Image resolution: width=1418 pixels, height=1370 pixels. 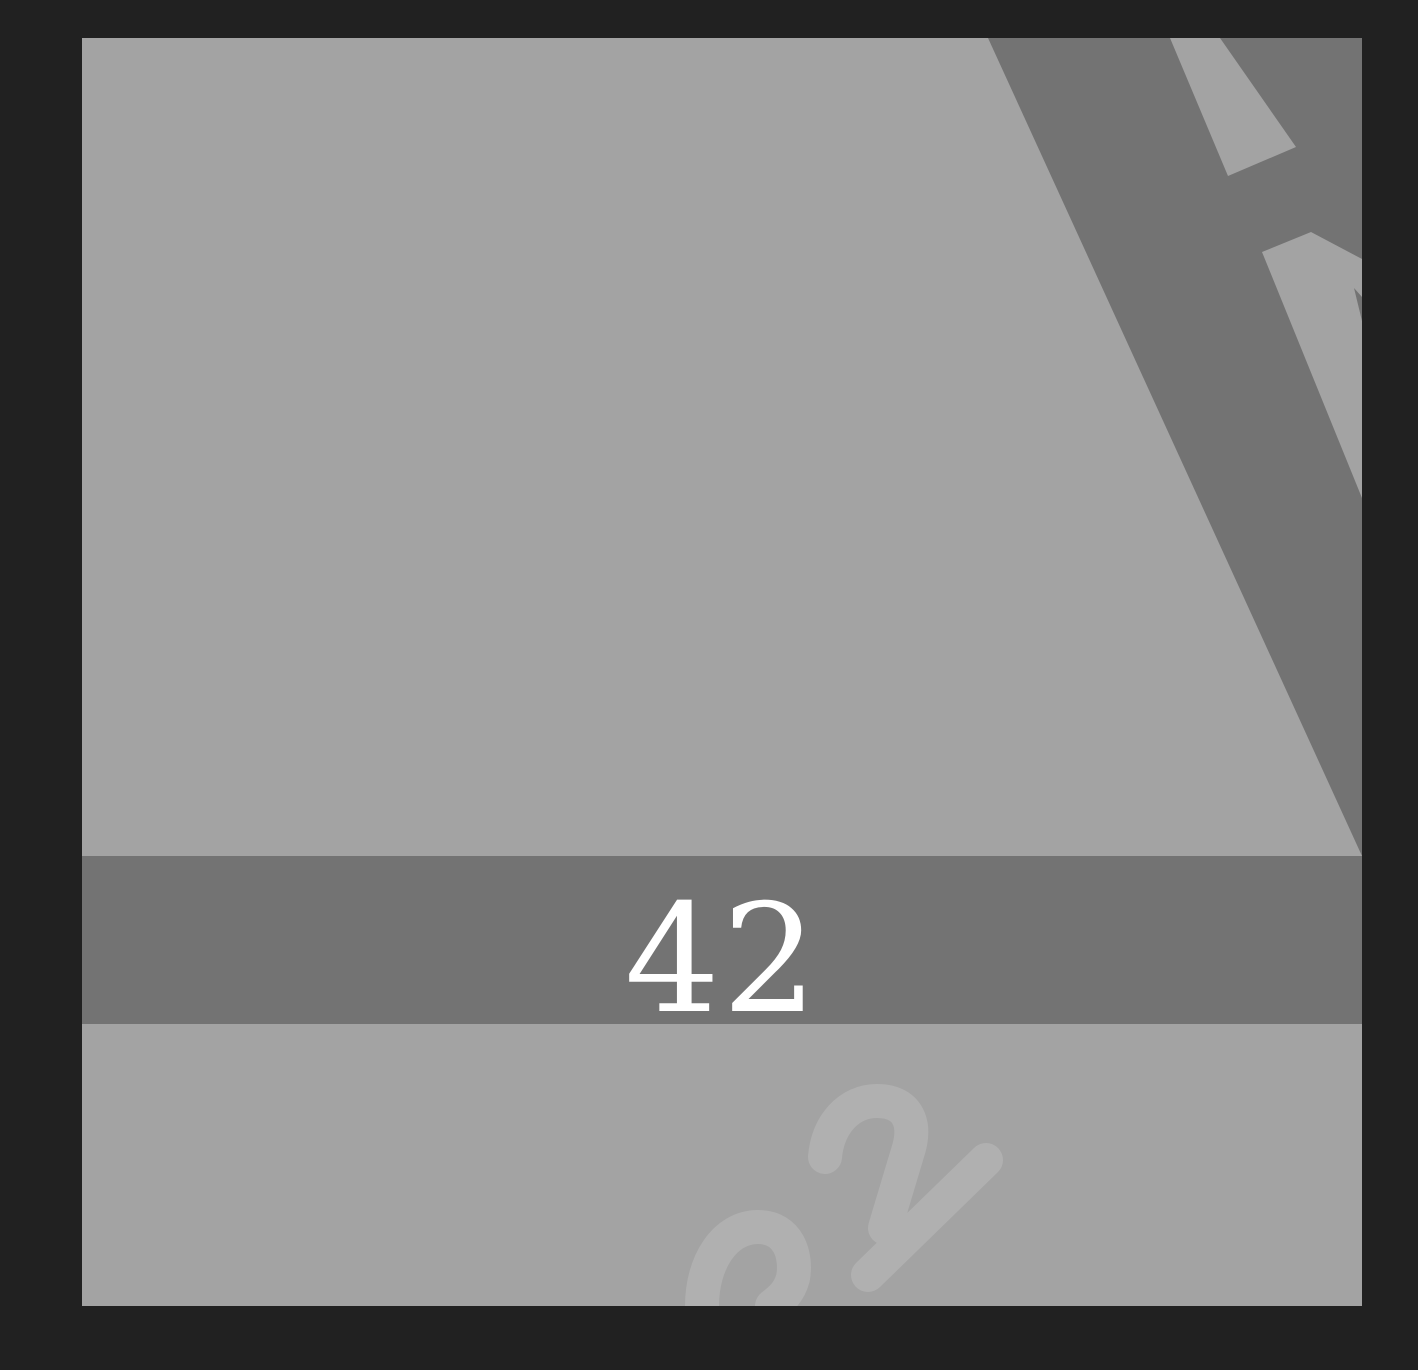 I want to click on partial-number-watermark, so click(x=844, y=1195).